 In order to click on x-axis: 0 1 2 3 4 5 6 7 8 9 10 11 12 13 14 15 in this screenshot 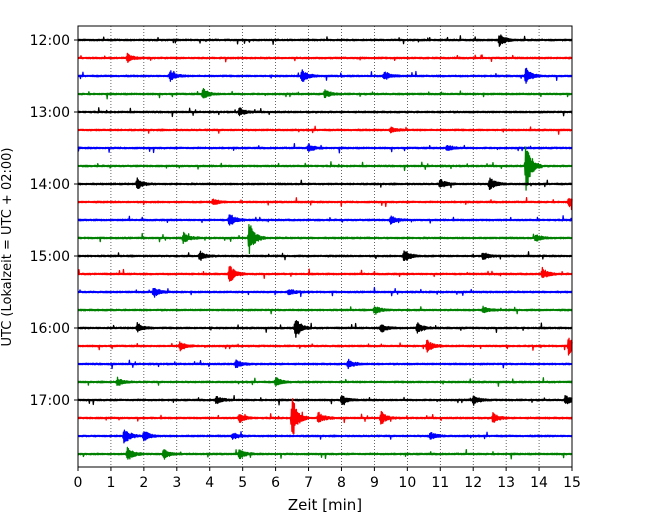, I will do `click(327, 479)`.